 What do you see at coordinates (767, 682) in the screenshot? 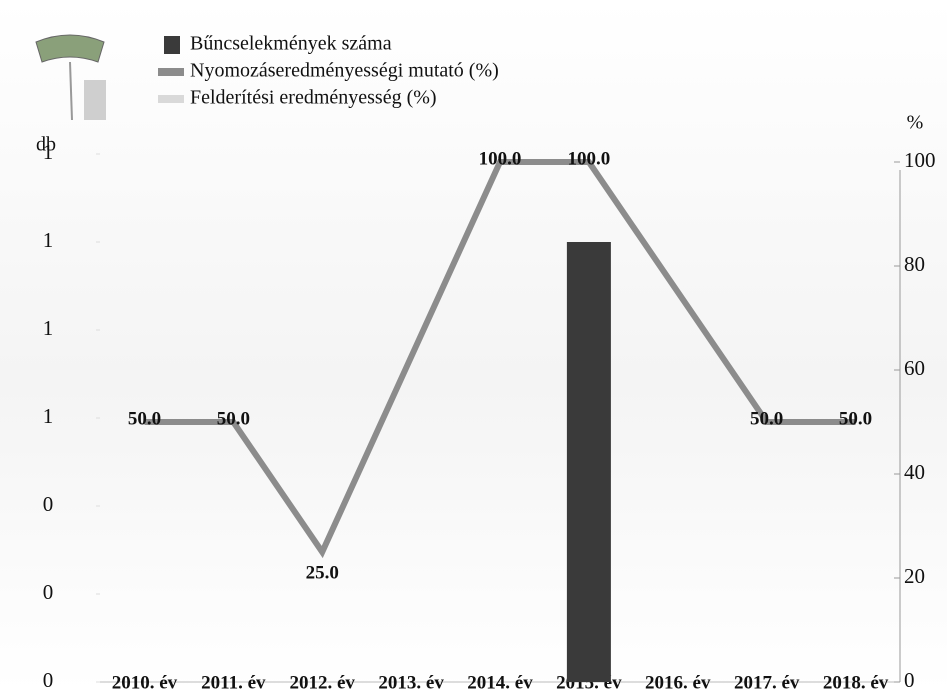
I see `x-tick-label: 2017. év` at bounding box center [767, 682].